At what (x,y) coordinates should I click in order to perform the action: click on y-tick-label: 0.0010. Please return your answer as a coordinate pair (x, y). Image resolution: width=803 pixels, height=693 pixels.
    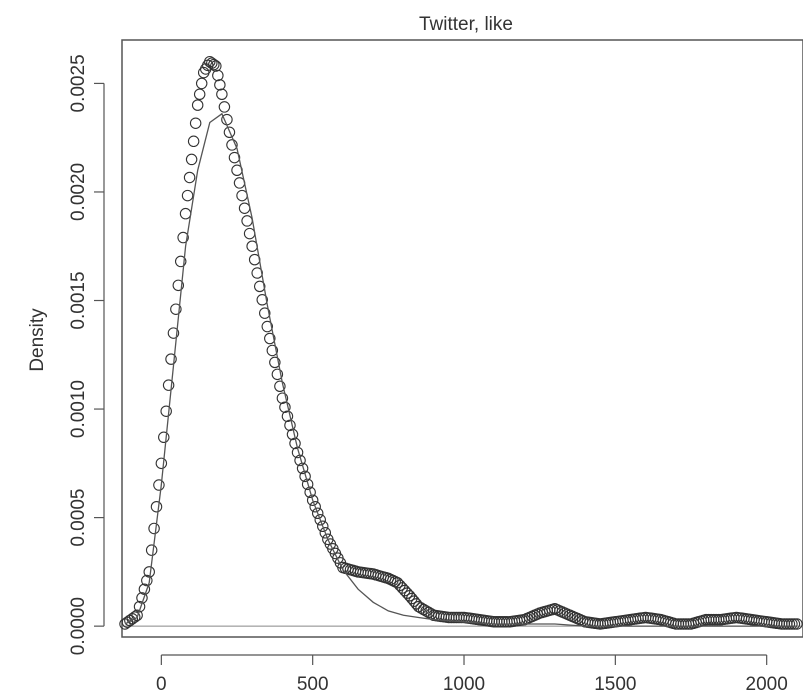
    Looking at the image, I should click on (78, 409).